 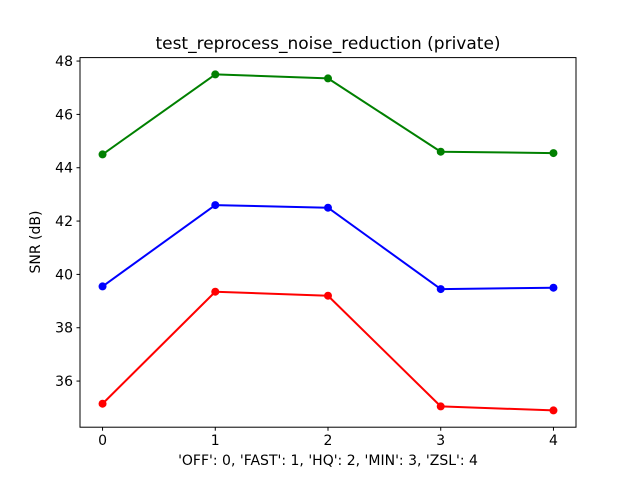 I want to click on x-tick-label: 3, so click(x=440, y=441).